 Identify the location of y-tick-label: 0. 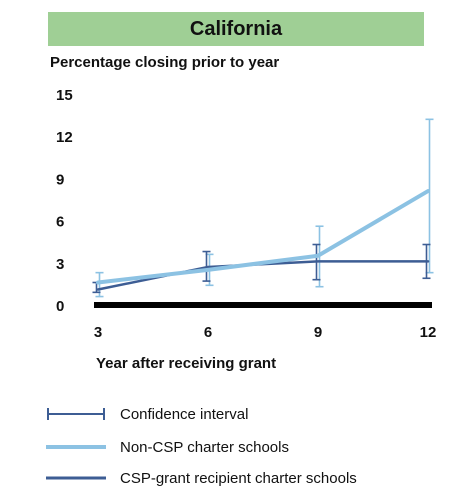
(60, 306).